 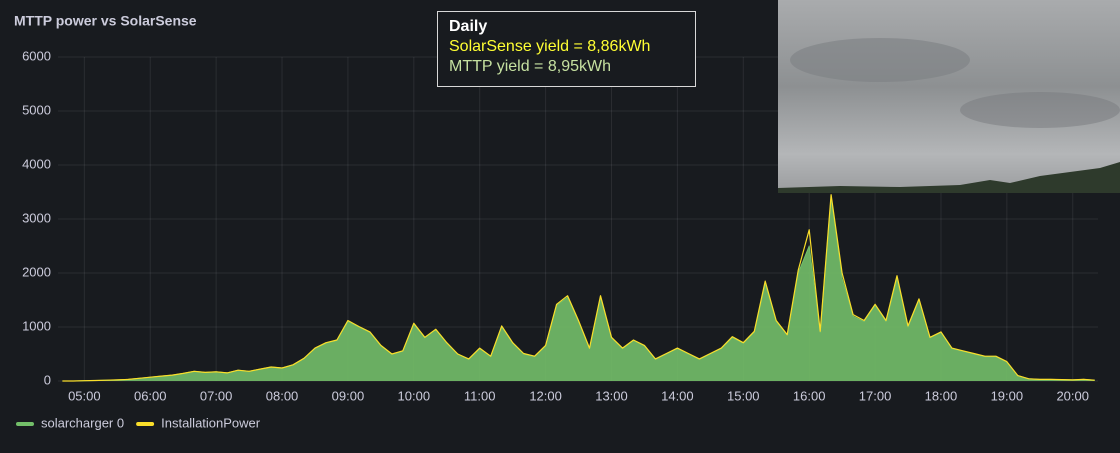 I want to click on x-tick-label: 18:00, so click(x=941, y=395).